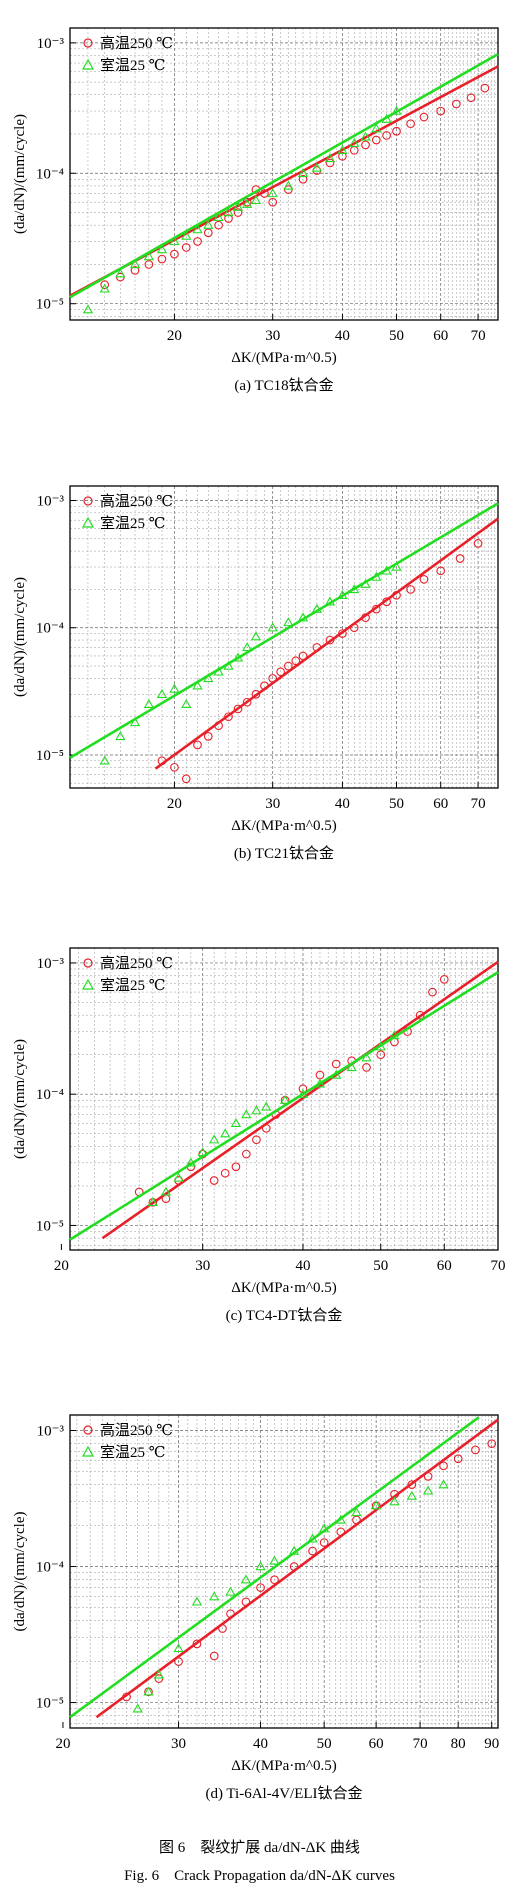 This screenshot has height=1903, width=519. Describe the element at coordinates (174, 336) in the screenshot. I see `x-tick-label: 20` at that location.